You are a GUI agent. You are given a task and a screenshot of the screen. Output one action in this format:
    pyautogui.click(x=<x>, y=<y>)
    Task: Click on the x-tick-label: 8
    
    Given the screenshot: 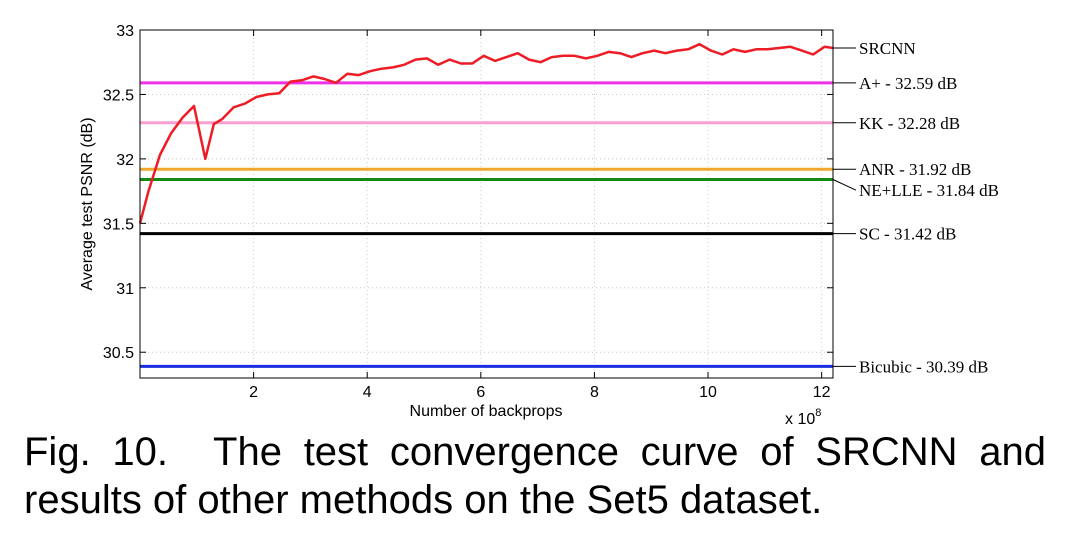 What is the action you would take?
    pyautogui.click(x=594, y=392)
    